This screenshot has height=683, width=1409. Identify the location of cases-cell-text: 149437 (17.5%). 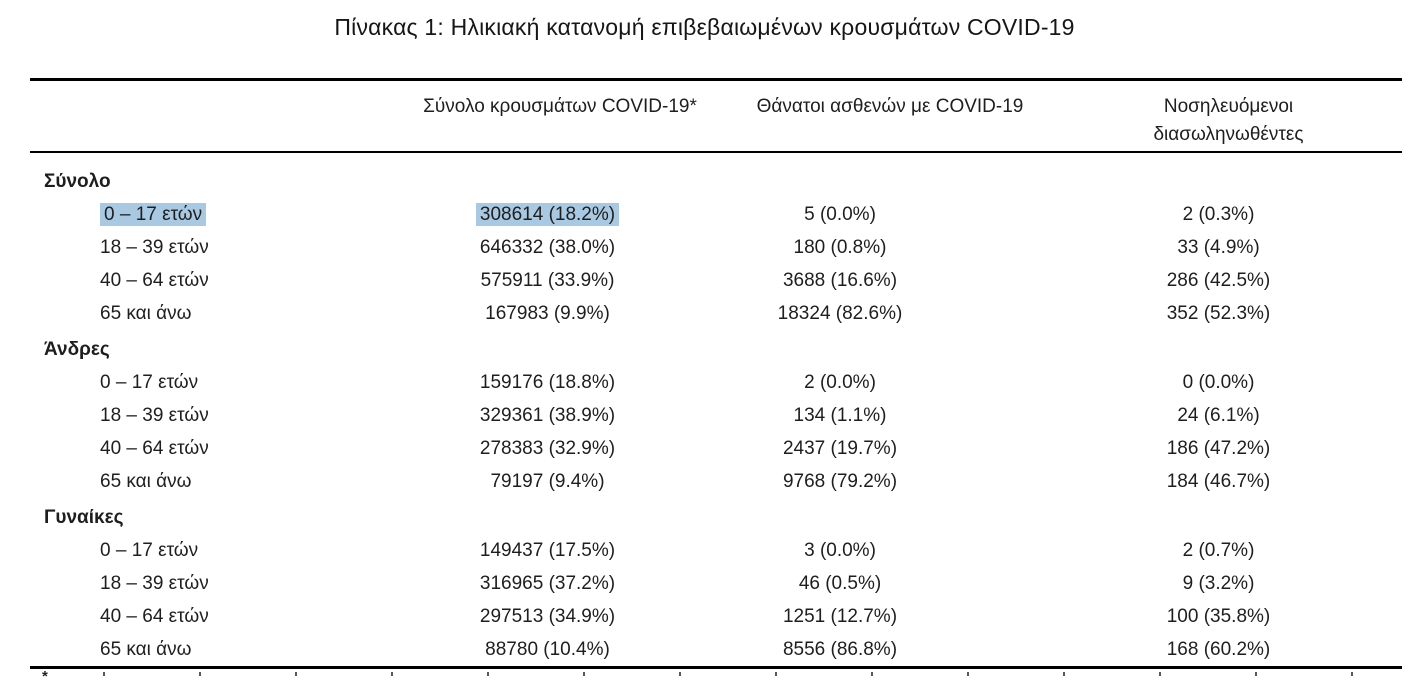
(547, 550).